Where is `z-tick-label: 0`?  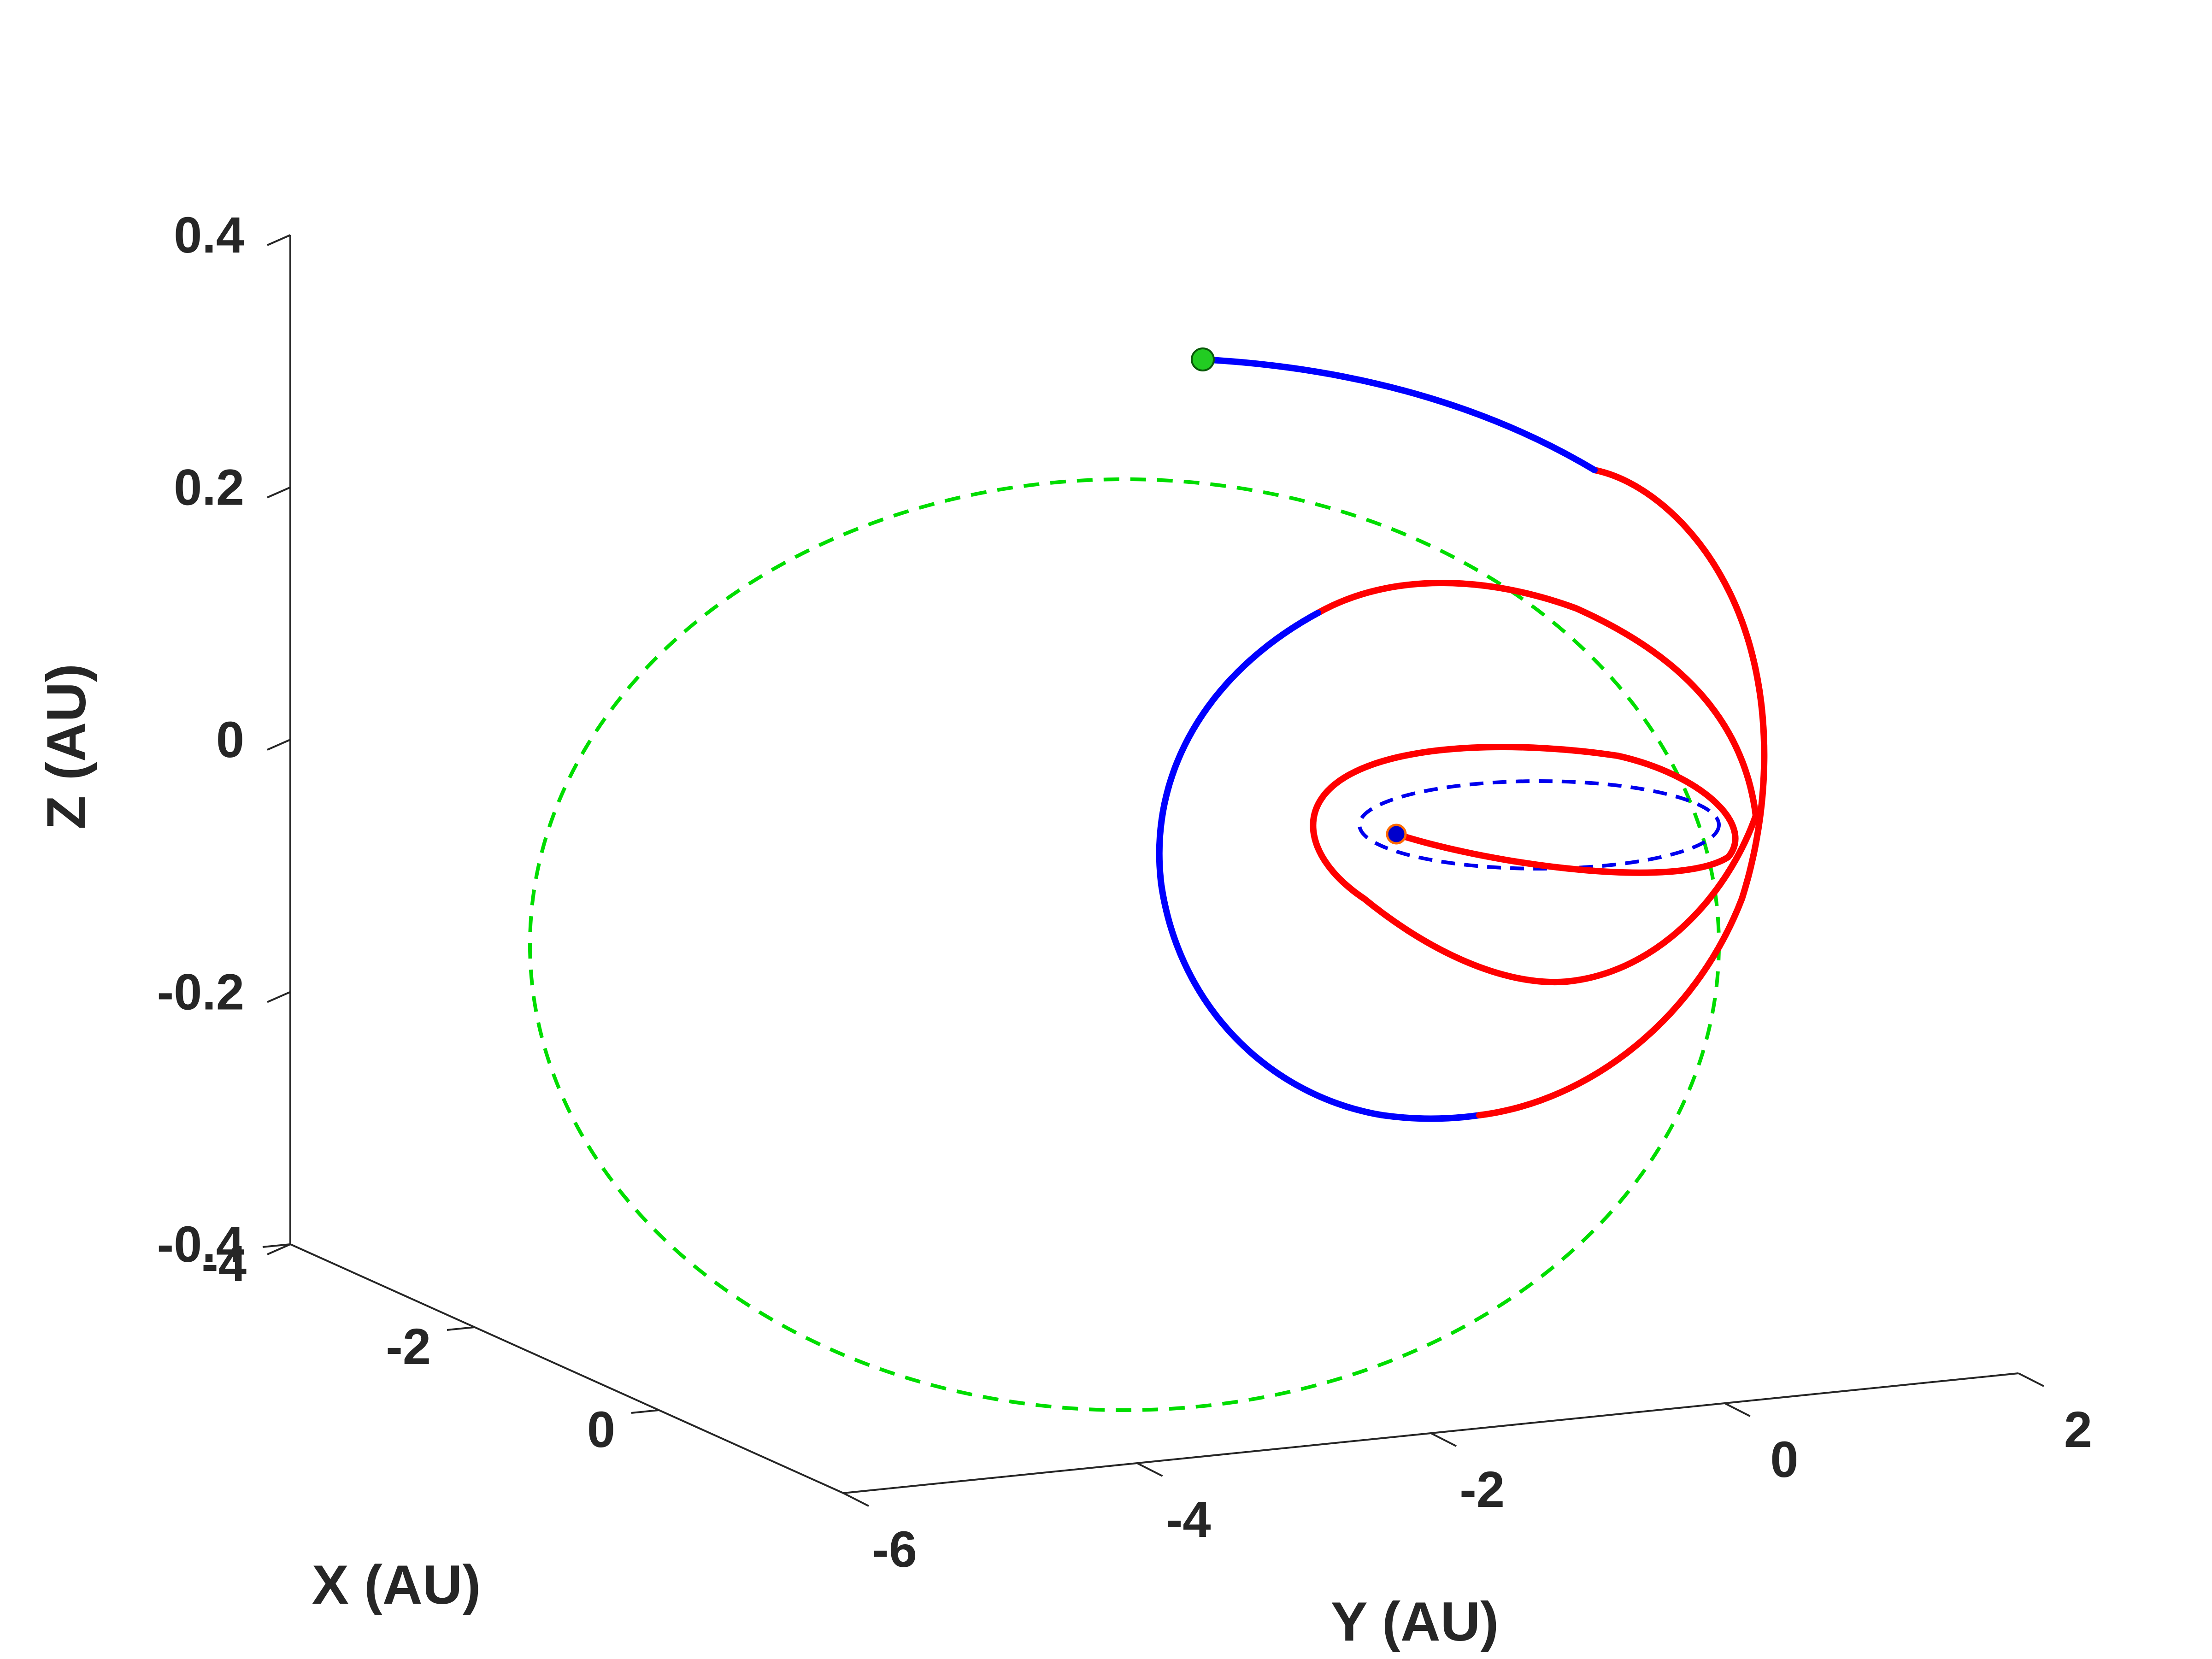 z-tick-label: 0 is located at coordinates (230, 740).